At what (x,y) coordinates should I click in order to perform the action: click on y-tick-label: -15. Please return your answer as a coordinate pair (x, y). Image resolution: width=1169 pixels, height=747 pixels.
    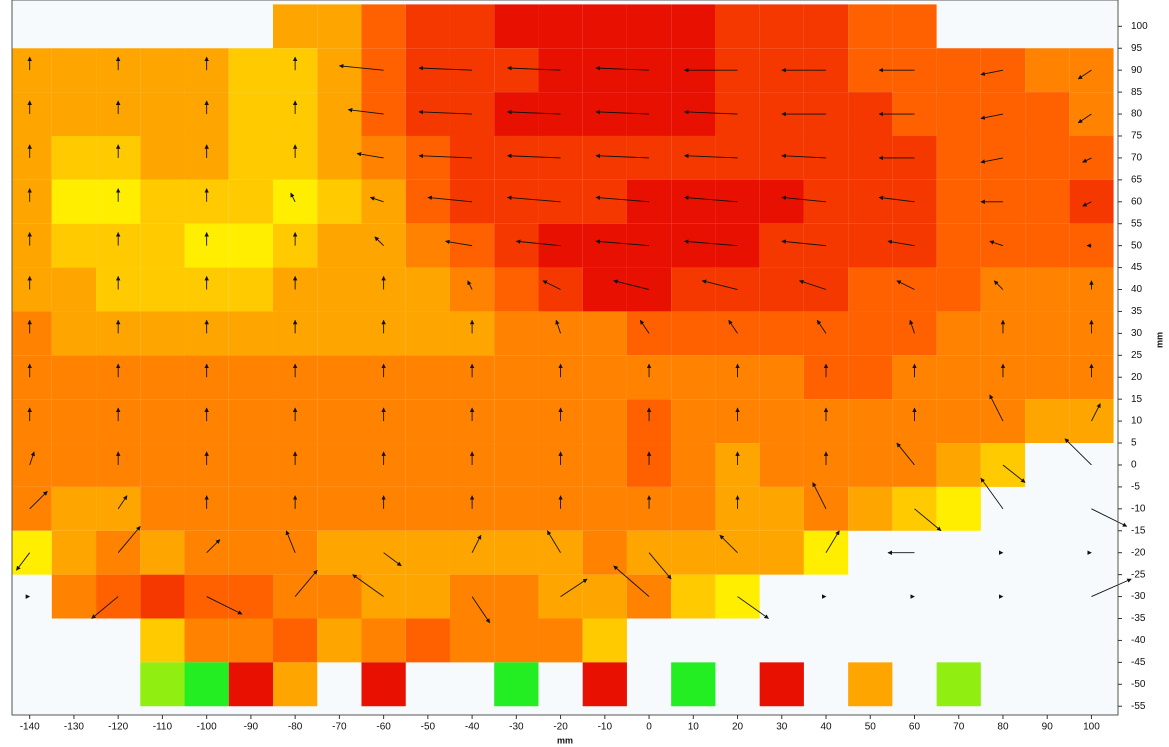
    Looking at the image, I should click on (1138, 530).